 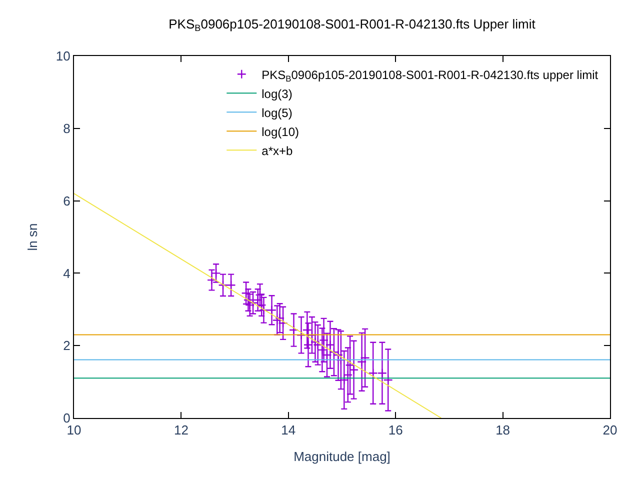 I want to click on legend-label: PKS$_{B}$0906p105-20190108-S001-R001-R-042130.fts upper limit, so click(x=430, y=76).